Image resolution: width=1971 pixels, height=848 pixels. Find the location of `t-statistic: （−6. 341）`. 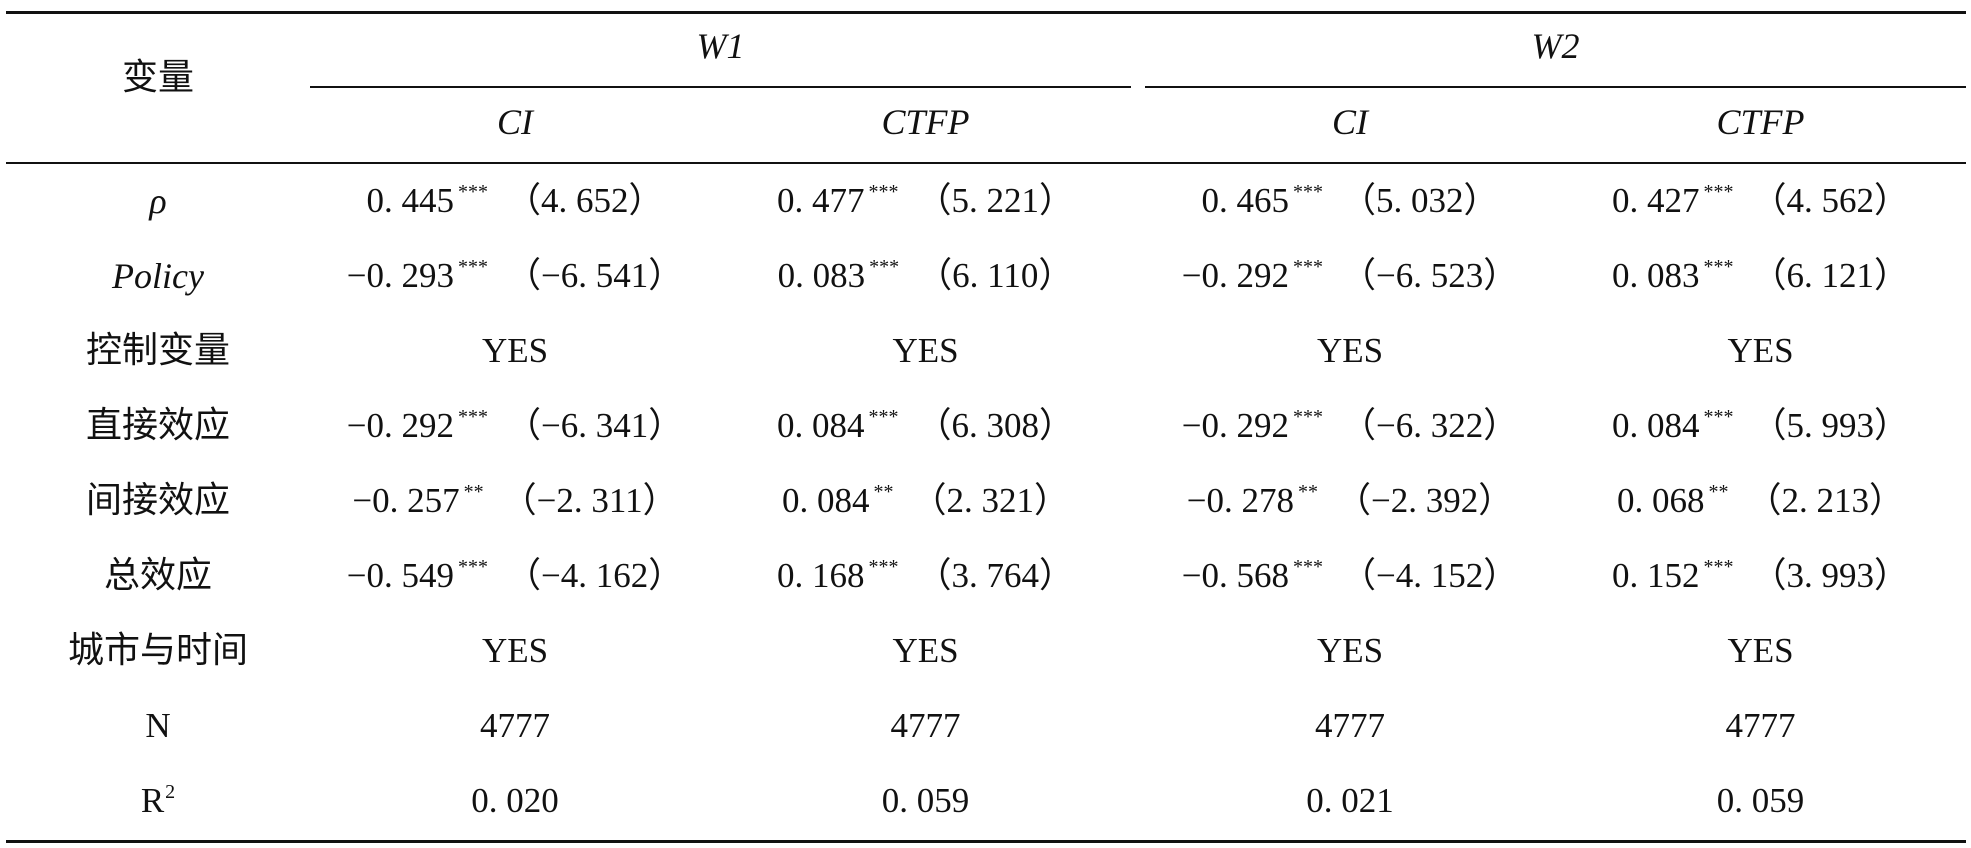

t-statistic: （−6. 341） is located at coordinates (595, 425).